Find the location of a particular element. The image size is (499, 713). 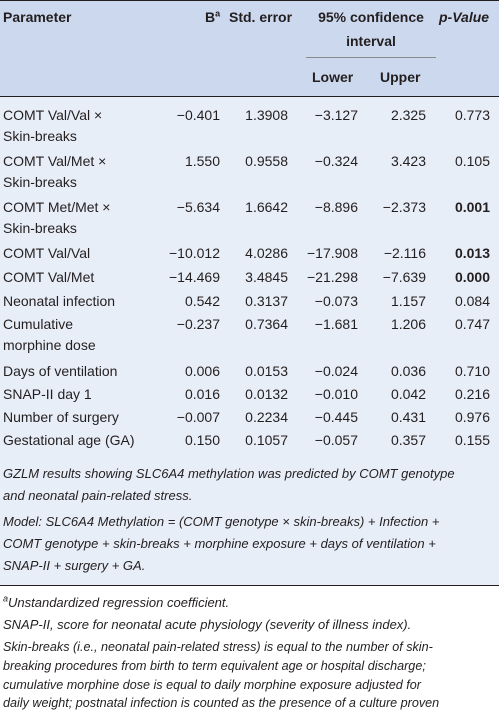

header-lower: Lower is located at coordinates (333, 77).